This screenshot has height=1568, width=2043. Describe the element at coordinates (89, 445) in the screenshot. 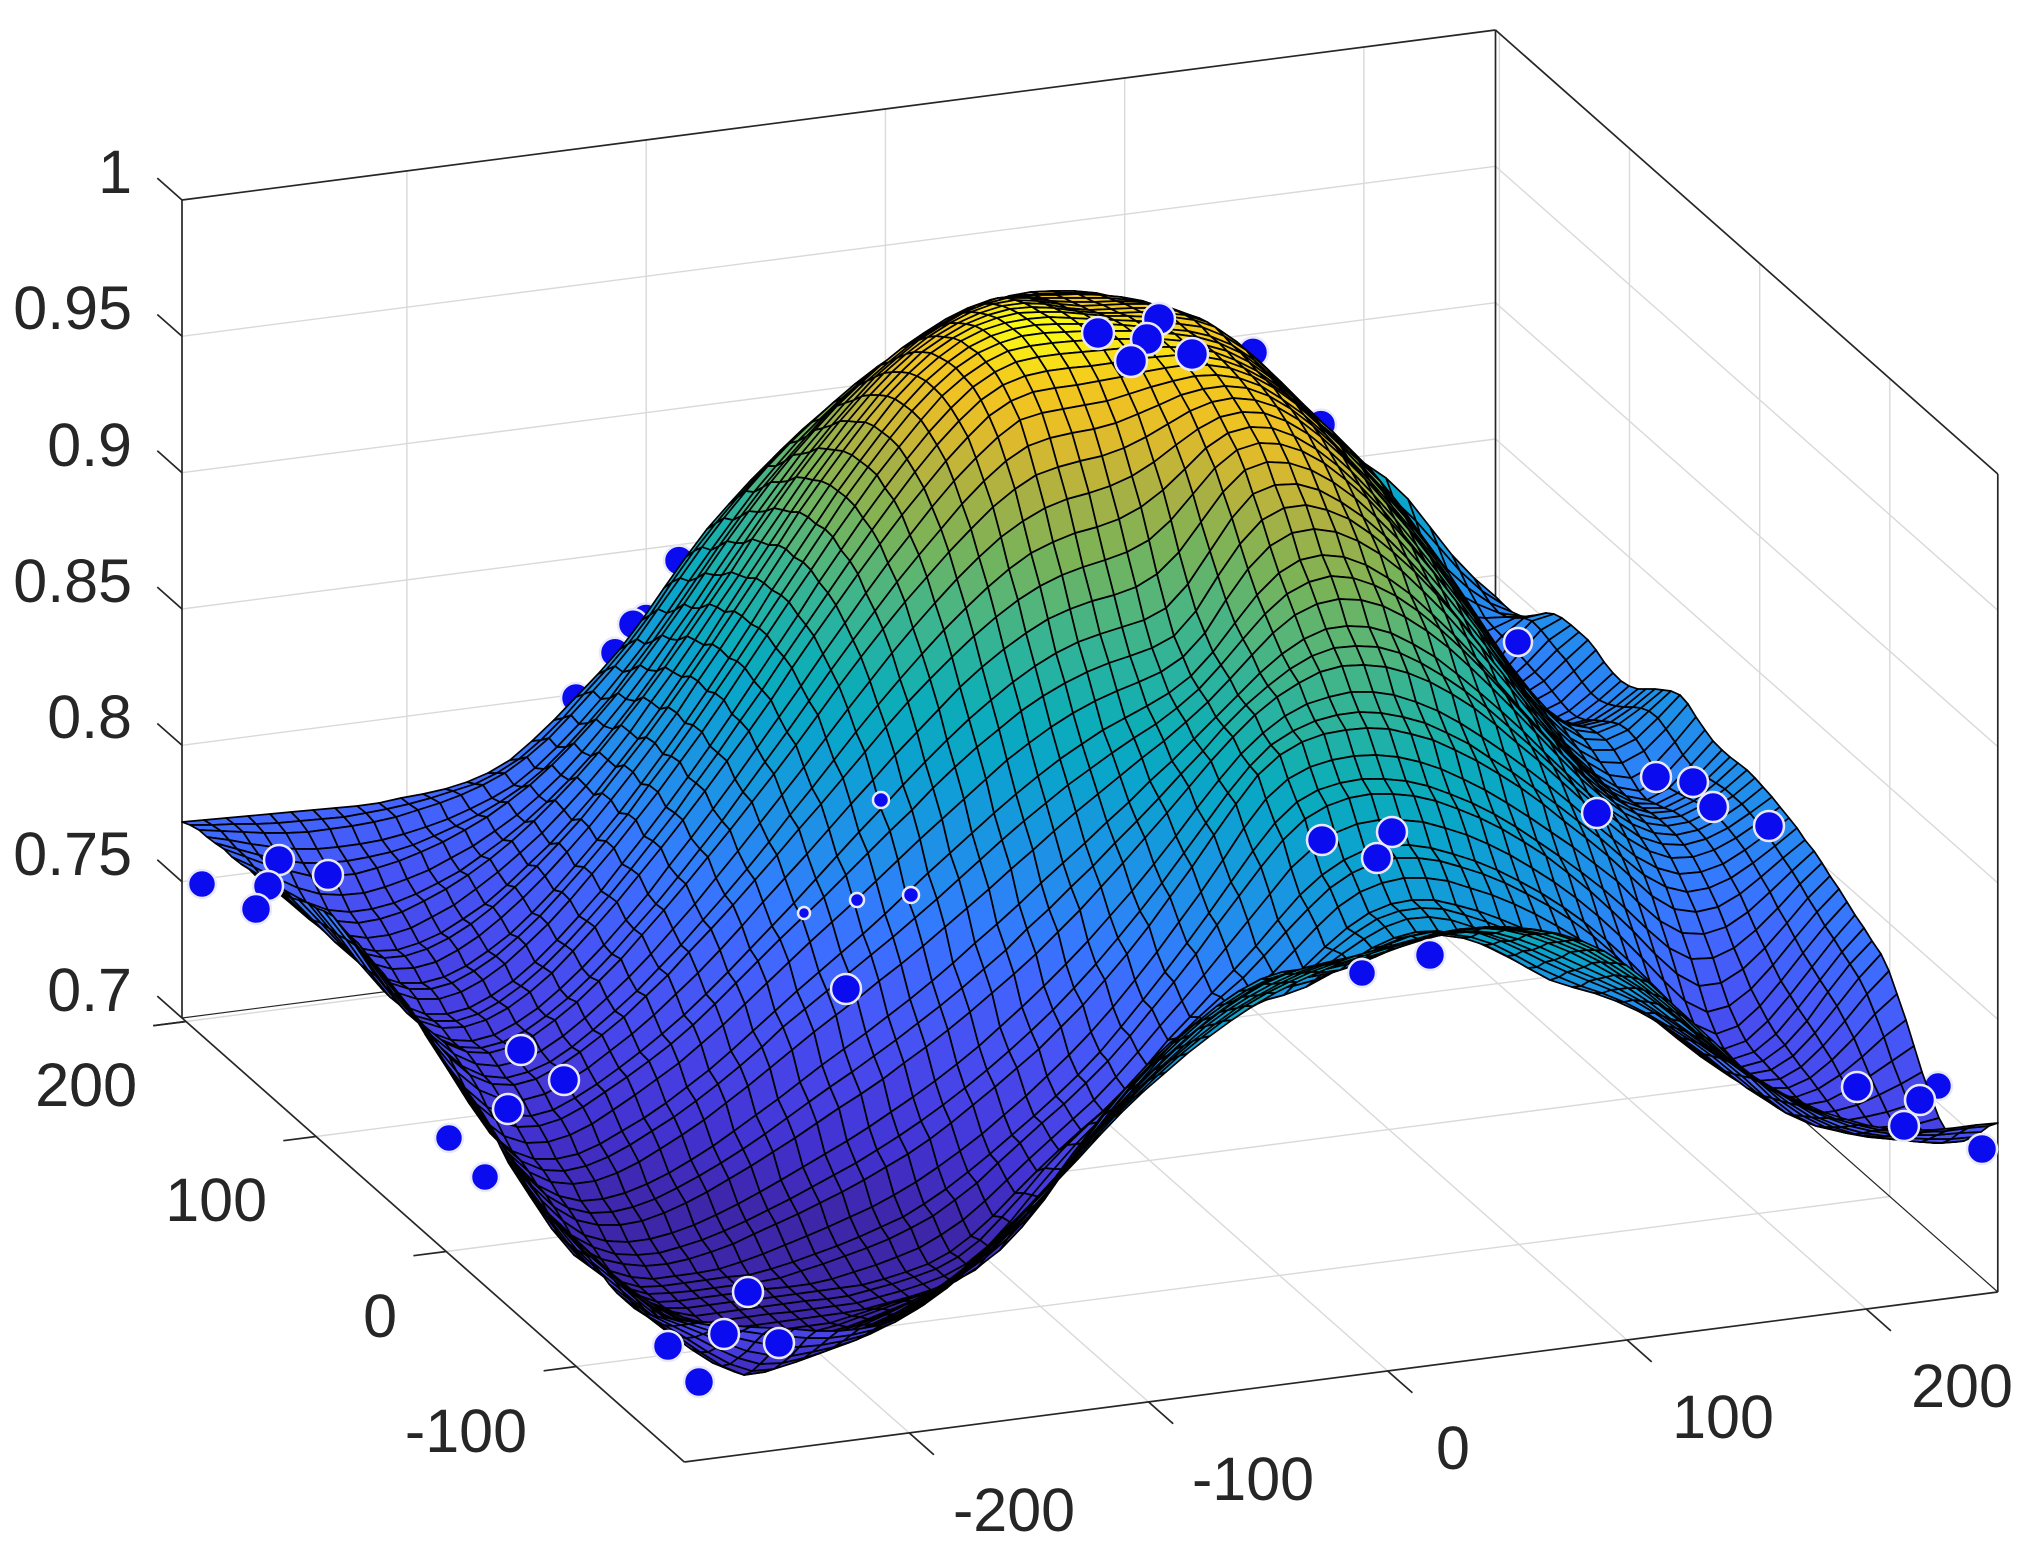

I see `svg-text: 0.9` at that location.